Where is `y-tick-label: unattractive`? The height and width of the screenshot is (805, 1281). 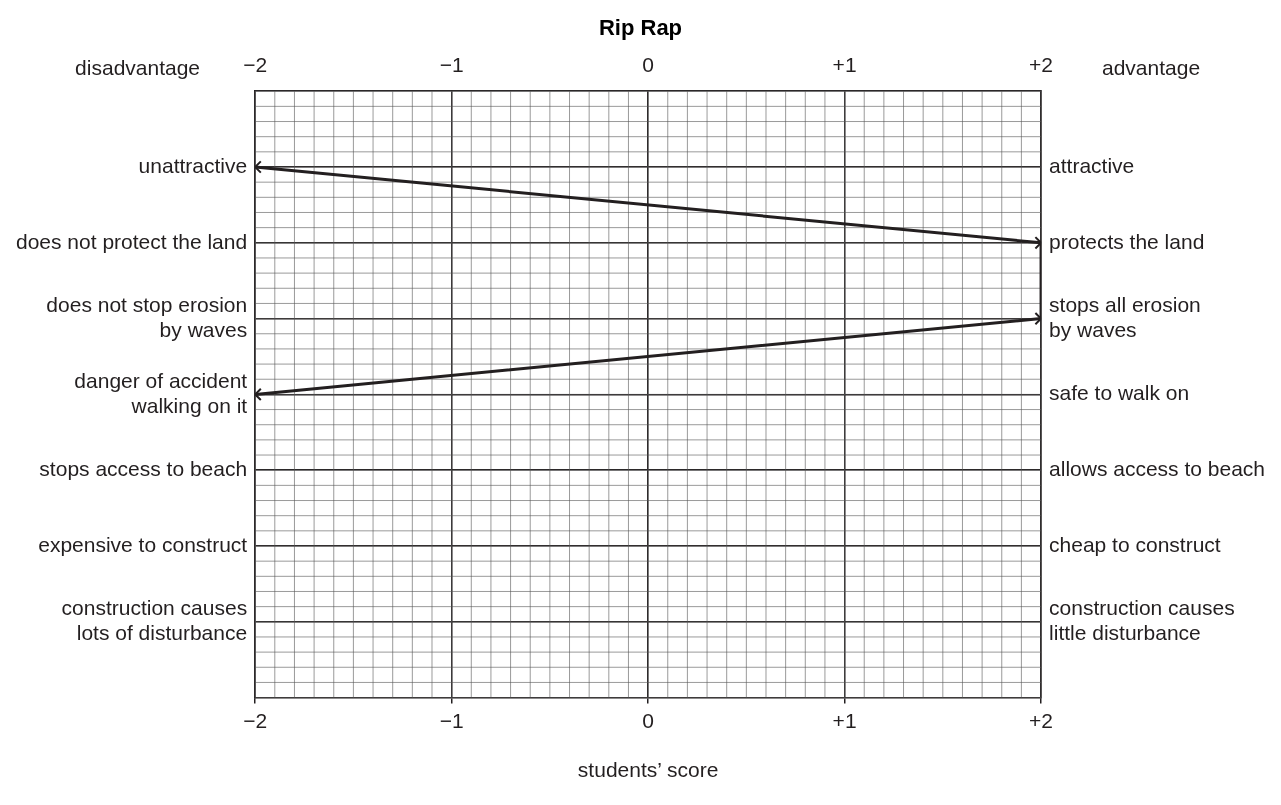
y-tick-label: unattractive is located at coordinates (193, 165).